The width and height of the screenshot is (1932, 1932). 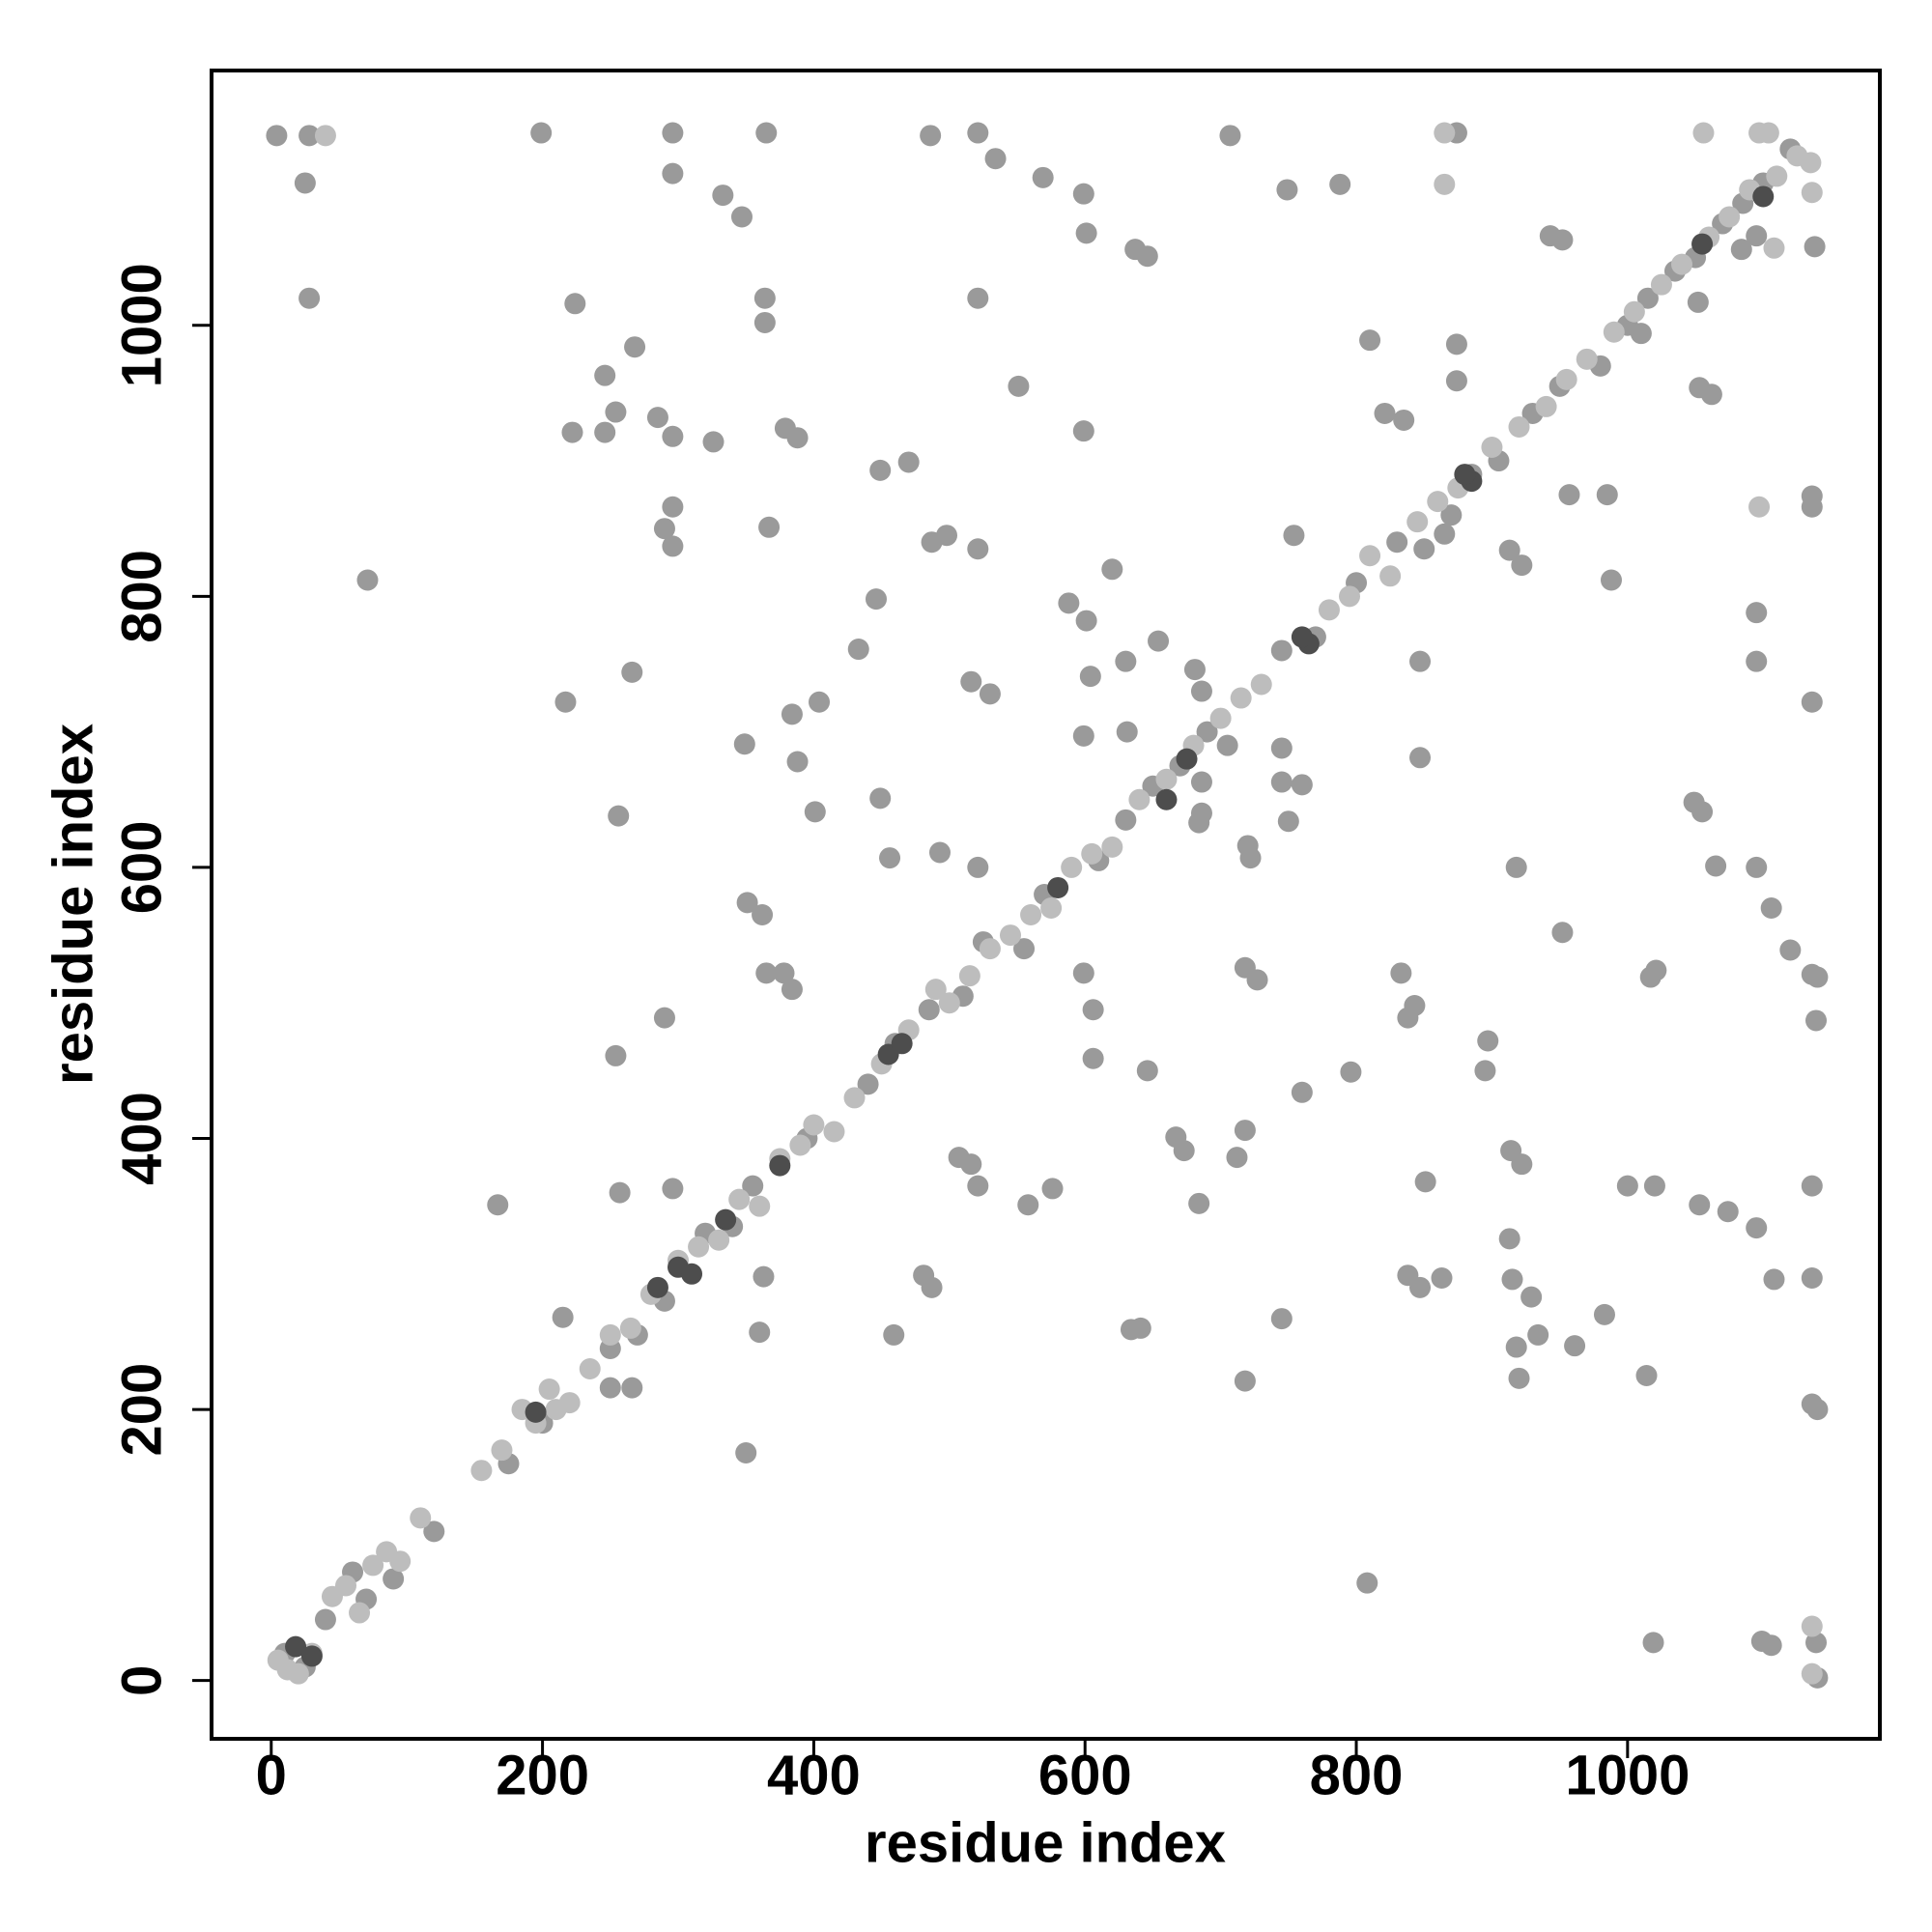 What do you see at coordinates (141, 868) in the screenshot?
I see `y-tick-label: 600` at bounding box center [141, 868].